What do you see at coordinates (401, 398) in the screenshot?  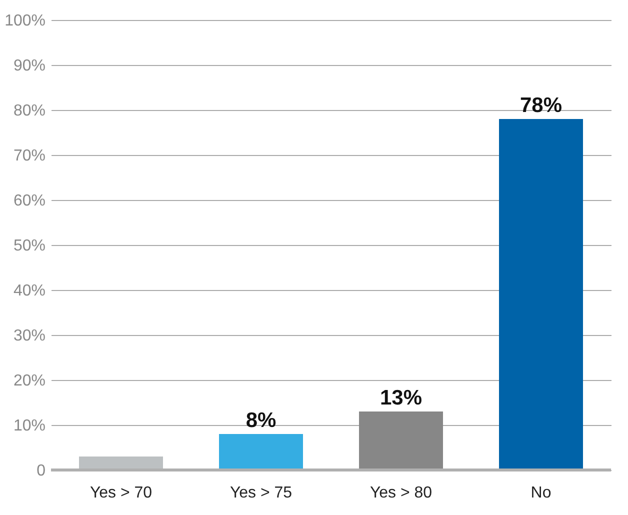 I see `data-label: 13%` at bounding box center [401, 398].